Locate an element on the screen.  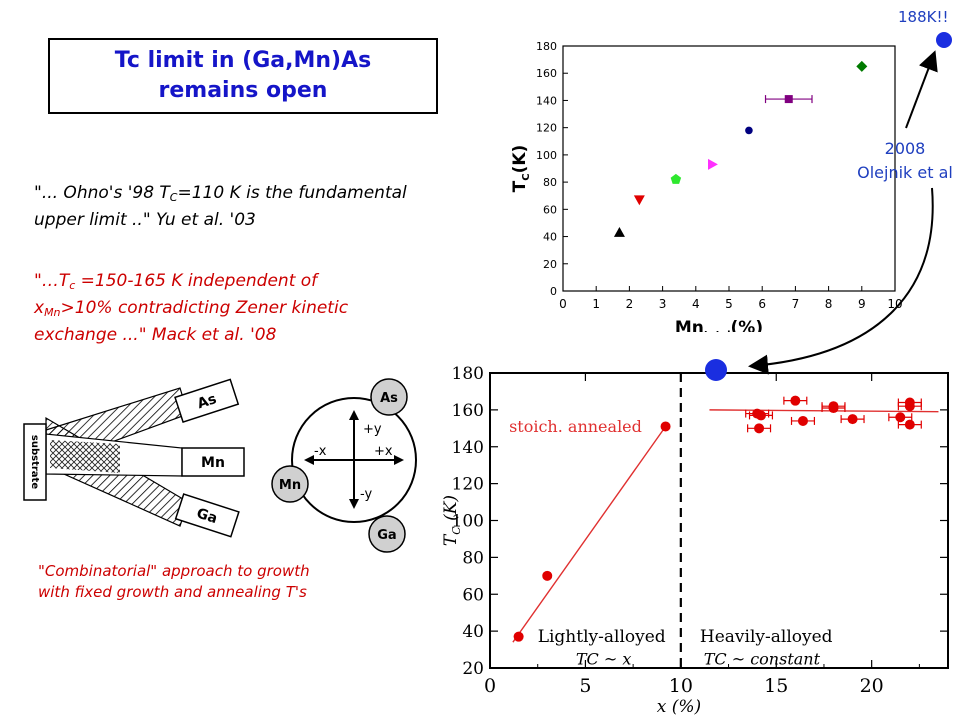
big-plot-xtick-label: 10 is located at coordinates (681, 686).